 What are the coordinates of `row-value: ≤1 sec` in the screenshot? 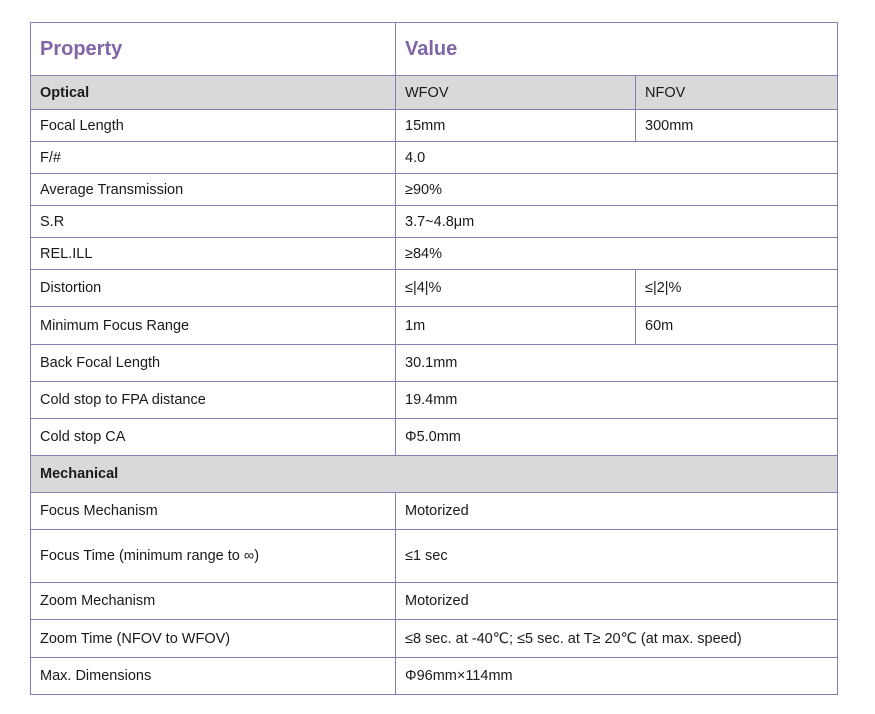 It's located at (616, 556).